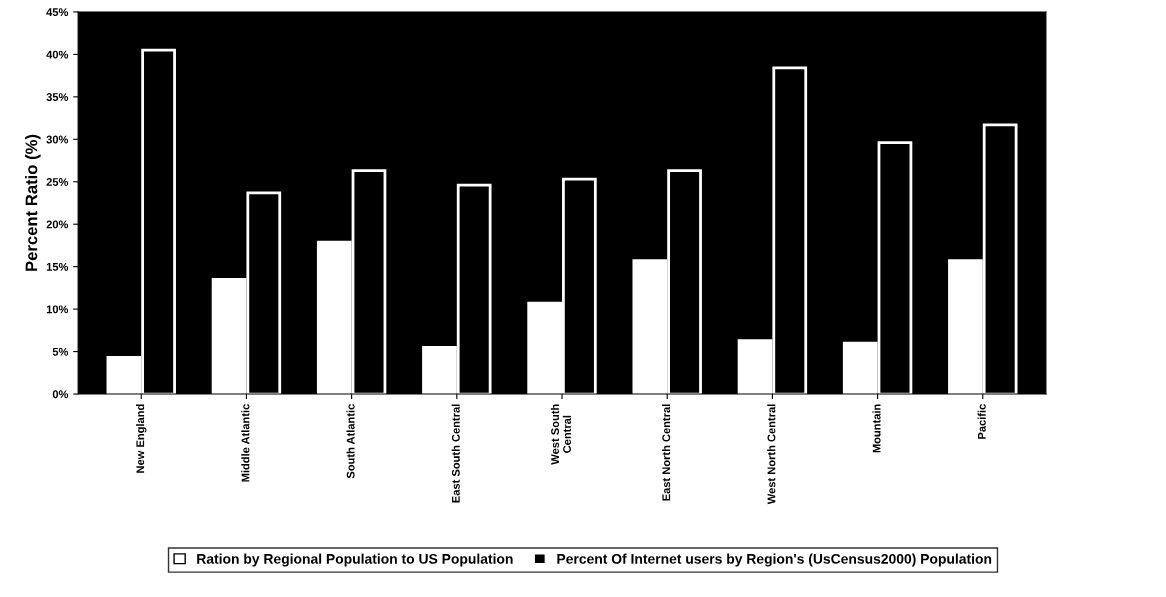  Describe the element at coordinates (57, 309) in the screenshot. I see `y-tick-label: 10%` at that location.